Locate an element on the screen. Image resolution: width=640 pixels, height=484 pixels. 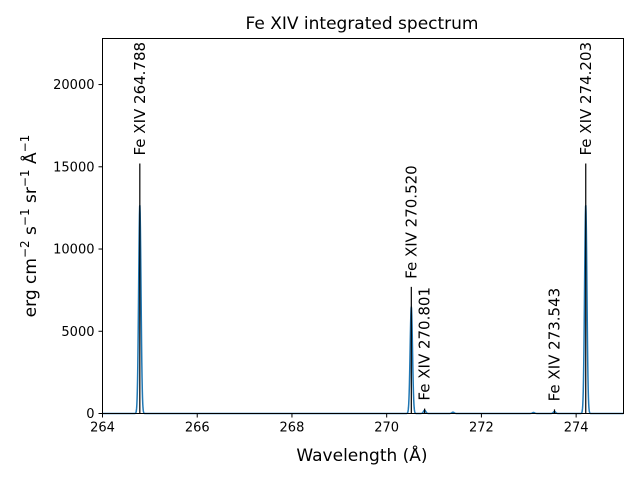
x-axis-label: Wavelength (Å) is located at coordinates (361, 455).